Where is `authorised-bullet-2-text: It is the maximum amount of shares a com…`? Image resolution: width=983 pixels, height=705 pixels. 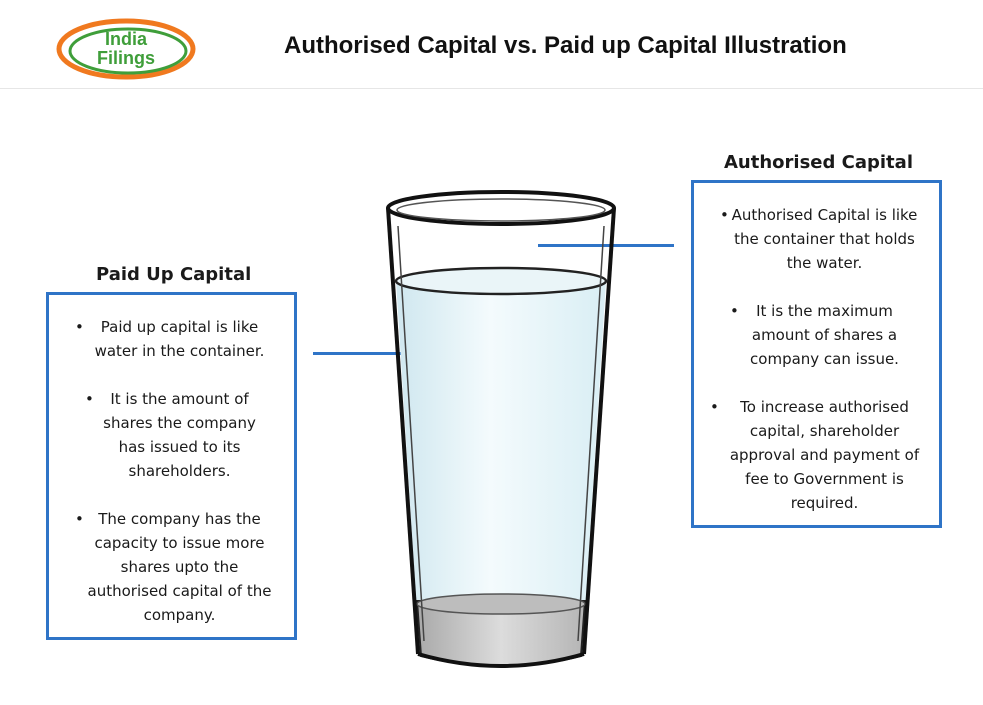 authorised-bullet-2-text: It is the maximum amount of shares a com… is located at coordinates (824, 335).